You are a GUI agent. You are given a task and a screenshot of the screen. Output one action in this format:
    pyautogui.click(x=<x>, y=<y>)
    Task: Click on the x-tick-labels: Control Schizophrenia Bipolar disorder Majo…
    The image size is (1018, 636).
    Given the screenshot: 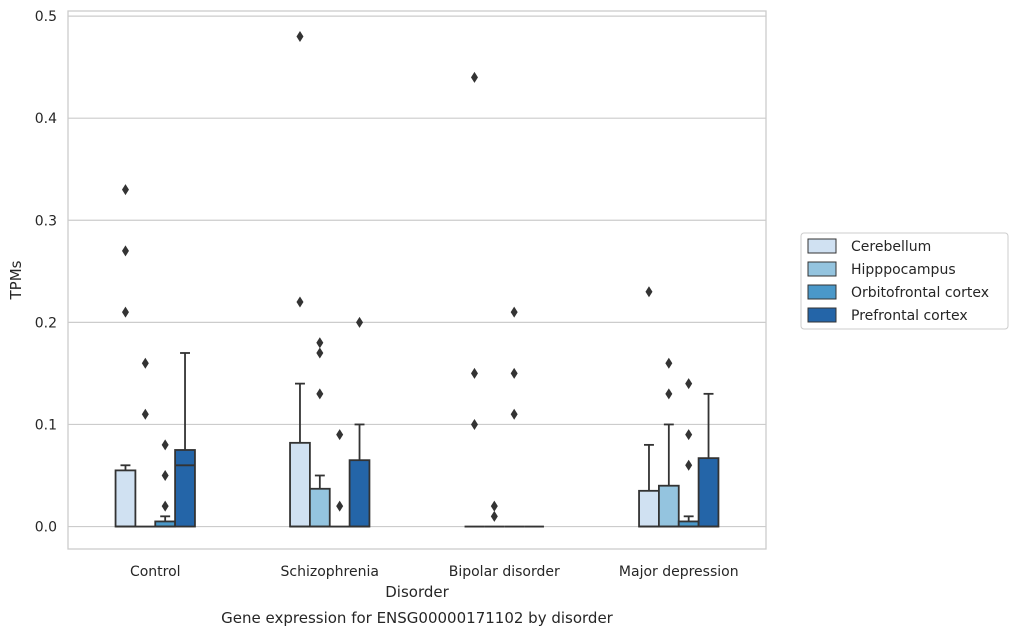 What is the action you would take?
    pyautogui.click(x=434, y=572)
    